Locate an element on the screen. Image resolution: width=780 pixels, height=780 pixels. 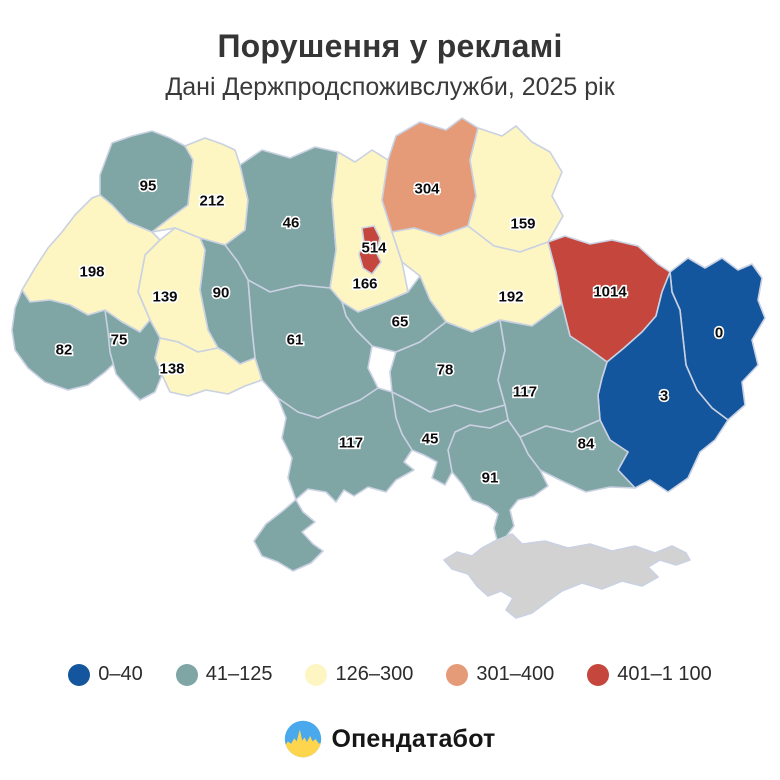
region-value-label-mykolaiv: 45 is located at coordinates (430, 439).